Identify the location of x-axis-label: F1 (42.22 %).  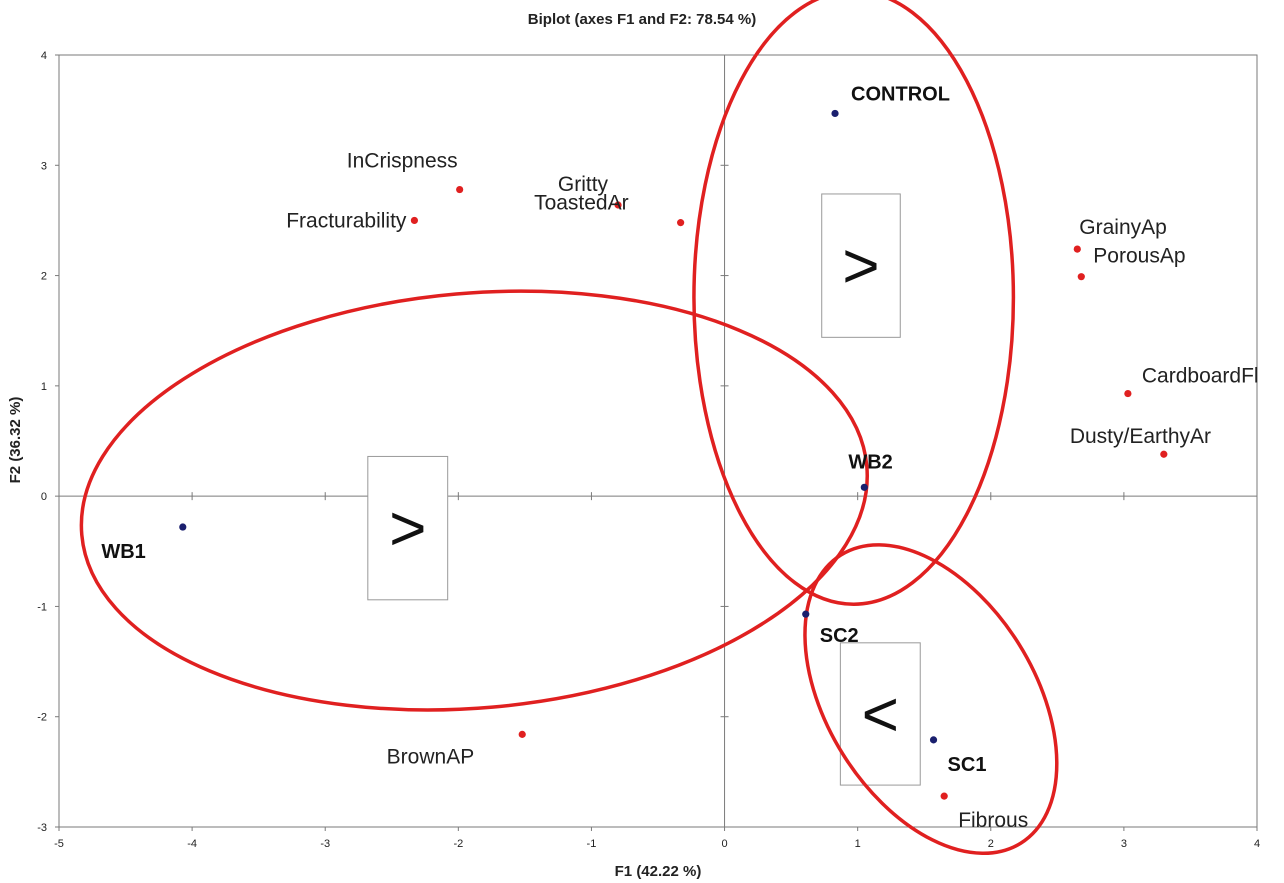
(658, 871).